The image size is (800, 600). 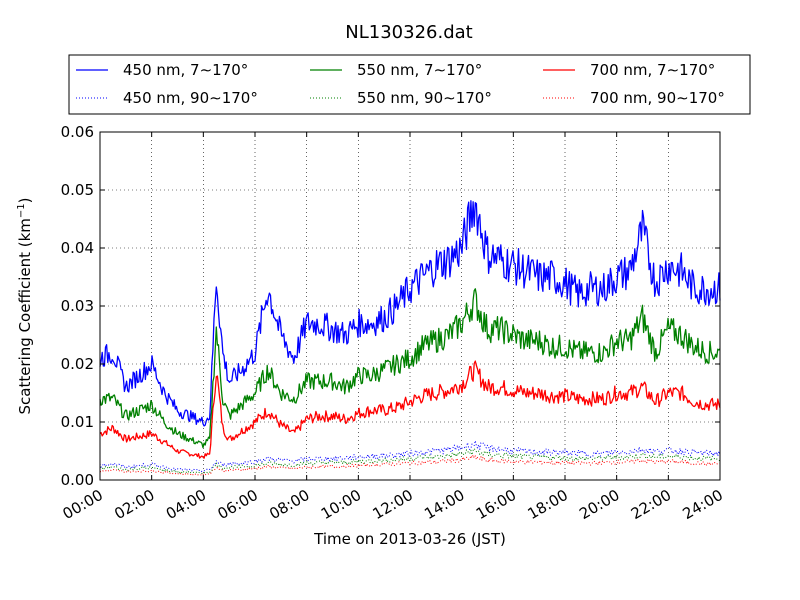 What do you see at coordinates (77, 132) in the screenshot?
I see `y-tick-label: 0.06` at bounding box center [77, 132].